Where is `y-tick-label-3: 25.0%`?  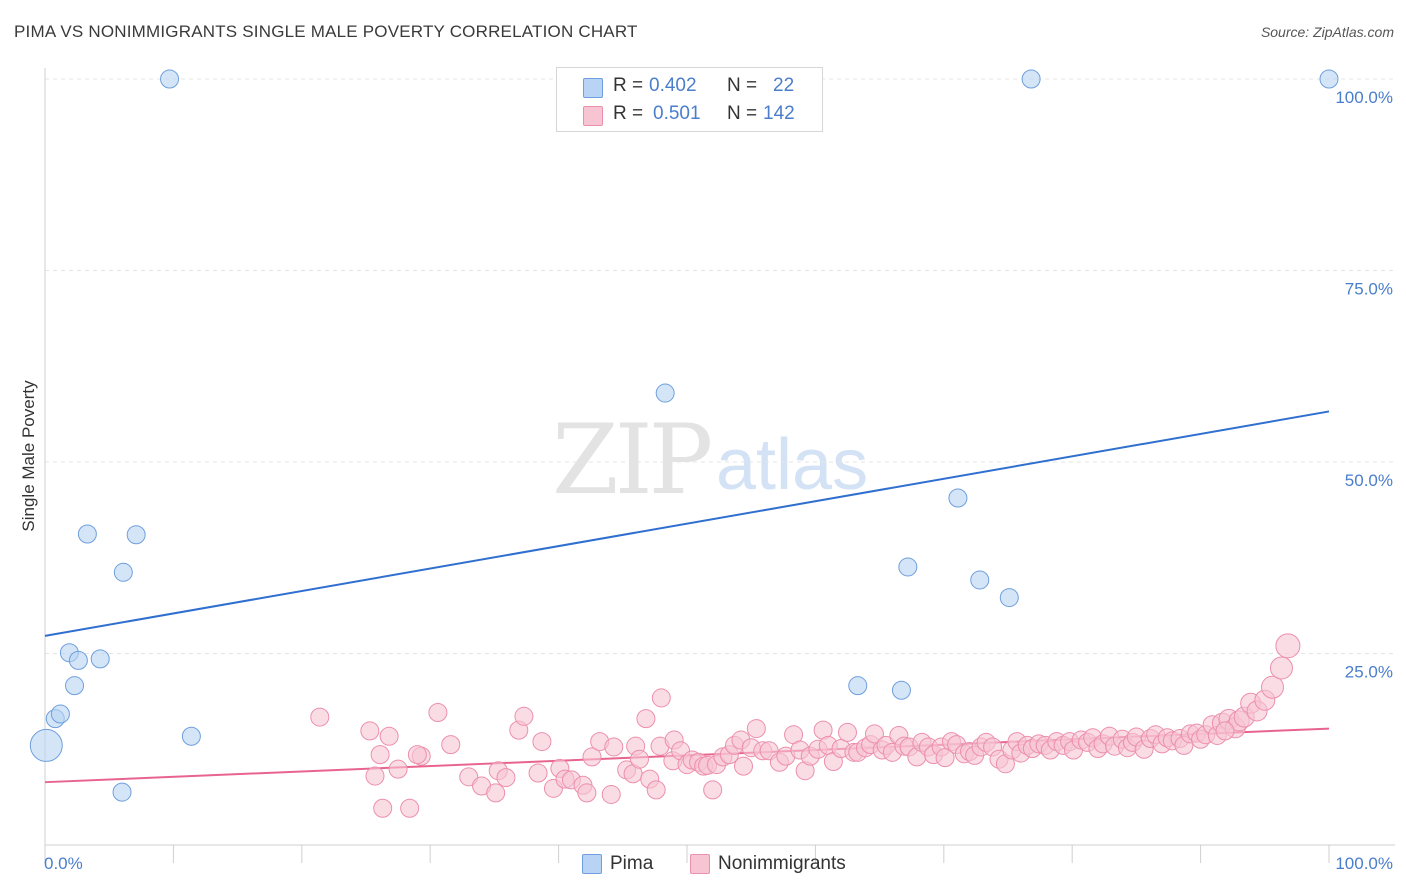
y-tick-label-3: 25.0% is located at coordinates (1369, 672).